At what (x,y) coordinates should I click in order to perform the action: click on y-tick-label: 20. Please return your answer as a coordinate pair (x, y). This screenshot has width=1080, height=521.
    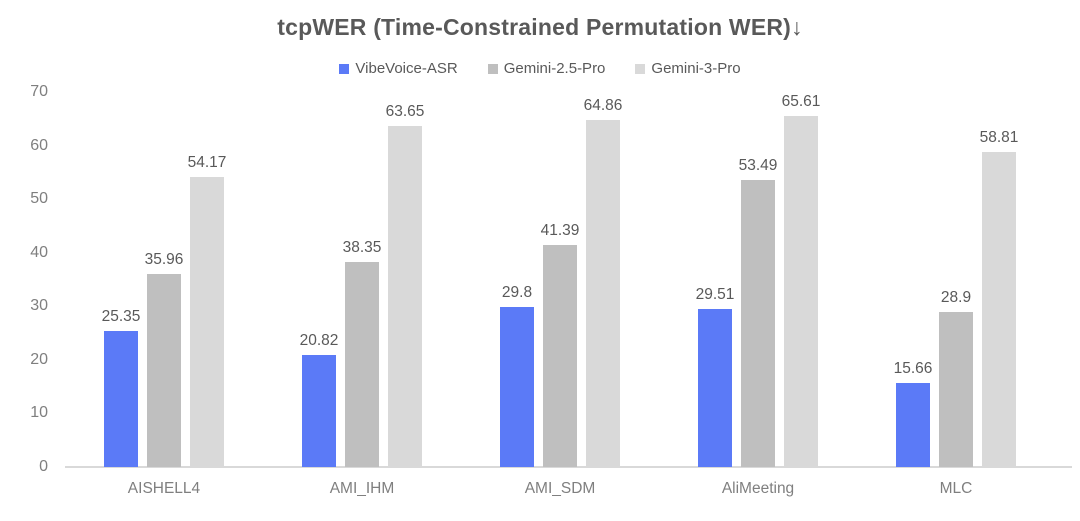
    Looking at the image, I should click on (39, 359).